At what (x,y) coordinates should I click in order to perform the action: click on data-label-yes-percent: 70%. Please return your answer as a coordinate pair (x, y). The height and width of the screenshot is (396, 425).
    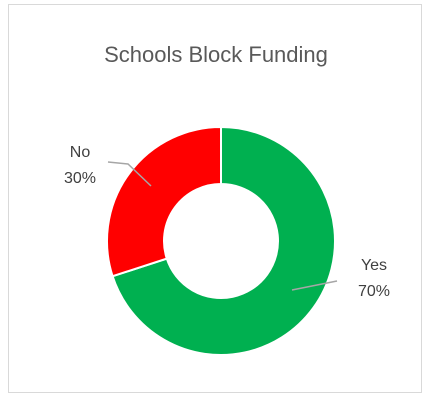
    Looking at the image, I should click on (374, 291).